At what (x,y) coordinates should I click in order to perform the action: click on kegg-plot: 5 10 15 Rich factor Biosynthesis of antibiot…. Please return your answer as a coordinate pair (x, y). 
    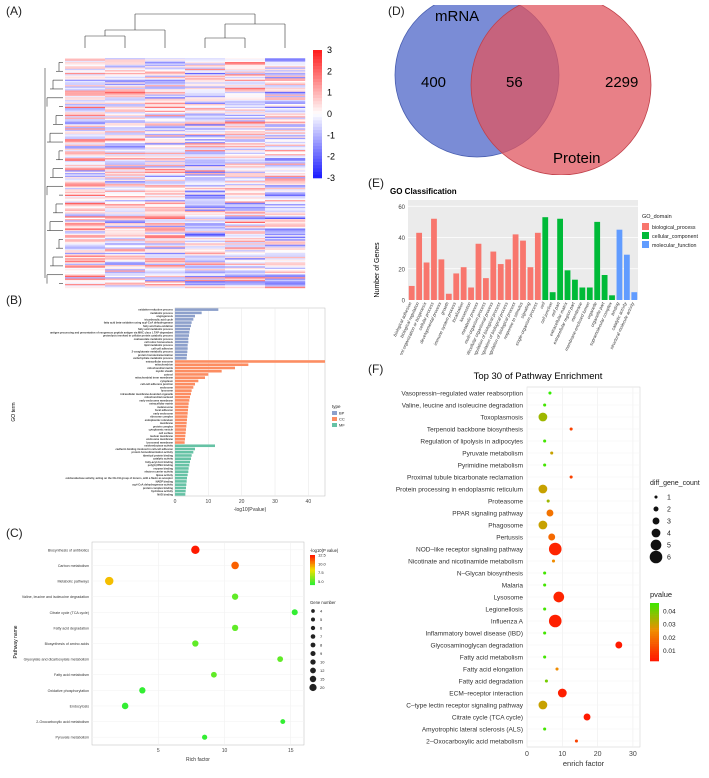
    Looking at the image, I should click on (163, 652).